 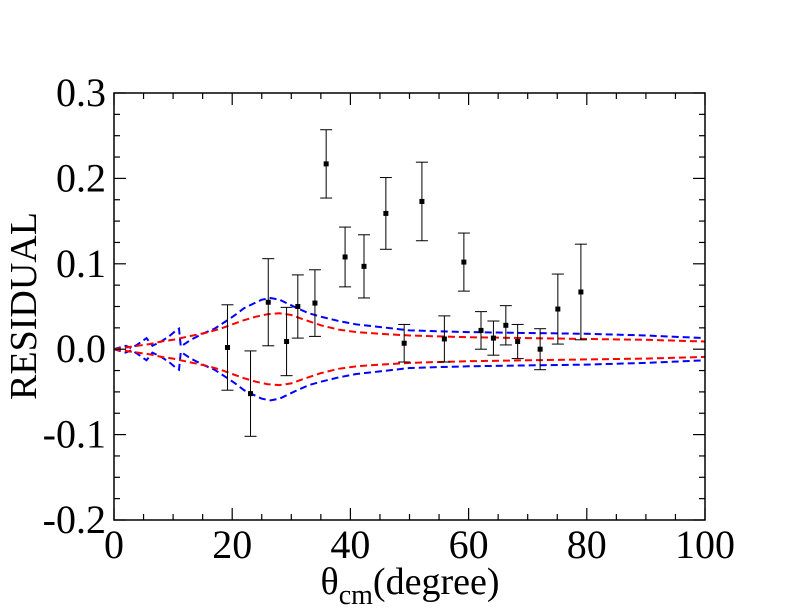 I want to click on y-tick-label: 0.0, so click(x=81, y=348).